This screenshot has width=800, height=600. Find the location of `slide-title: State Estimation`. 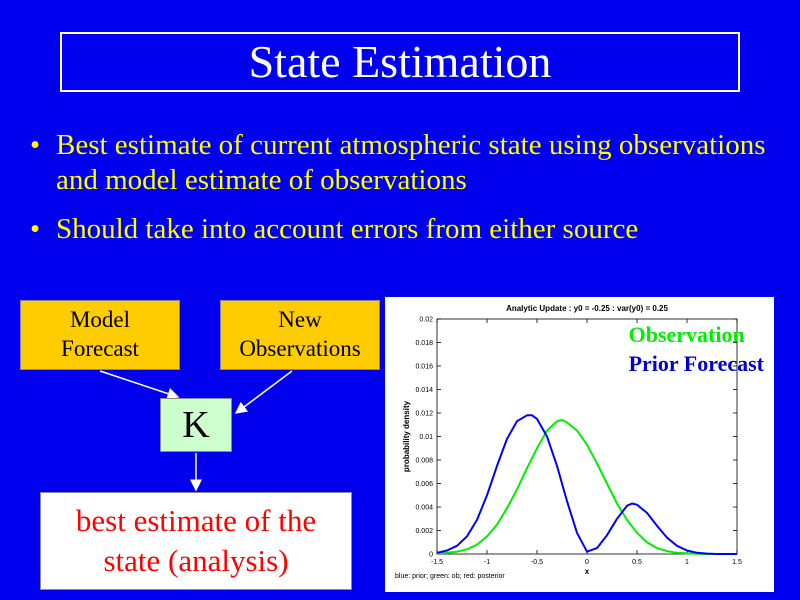

slide-title: State Estimation is located at coordinates (400, 61).